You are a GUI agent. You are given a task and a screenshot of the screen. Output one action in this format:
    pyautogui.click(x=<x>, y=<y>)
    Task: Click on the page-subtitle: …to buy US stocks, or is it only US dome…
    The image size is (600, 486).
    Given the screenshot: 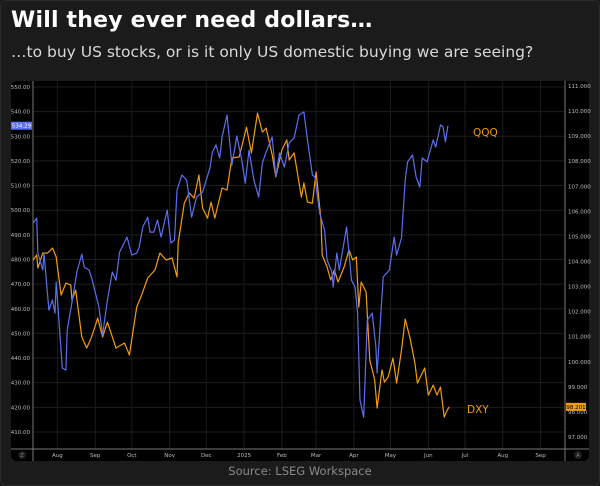 What is the action you would take?
    pyautogui.click(x=272, y=52)
    